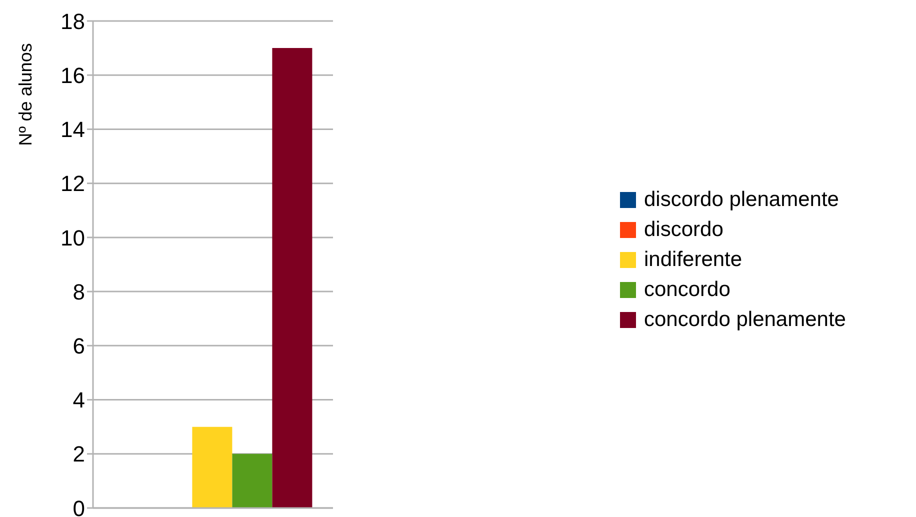  What do you see at coordinates (693, 260) in the screenshot?
I see `legend-label: indiferente` at bounding box center [693, 260].